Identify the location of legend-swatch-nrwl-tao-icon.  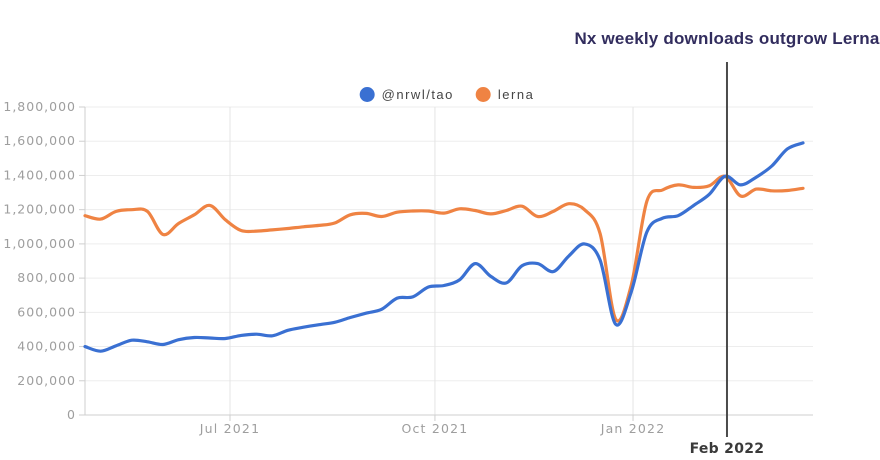
(367, 94).